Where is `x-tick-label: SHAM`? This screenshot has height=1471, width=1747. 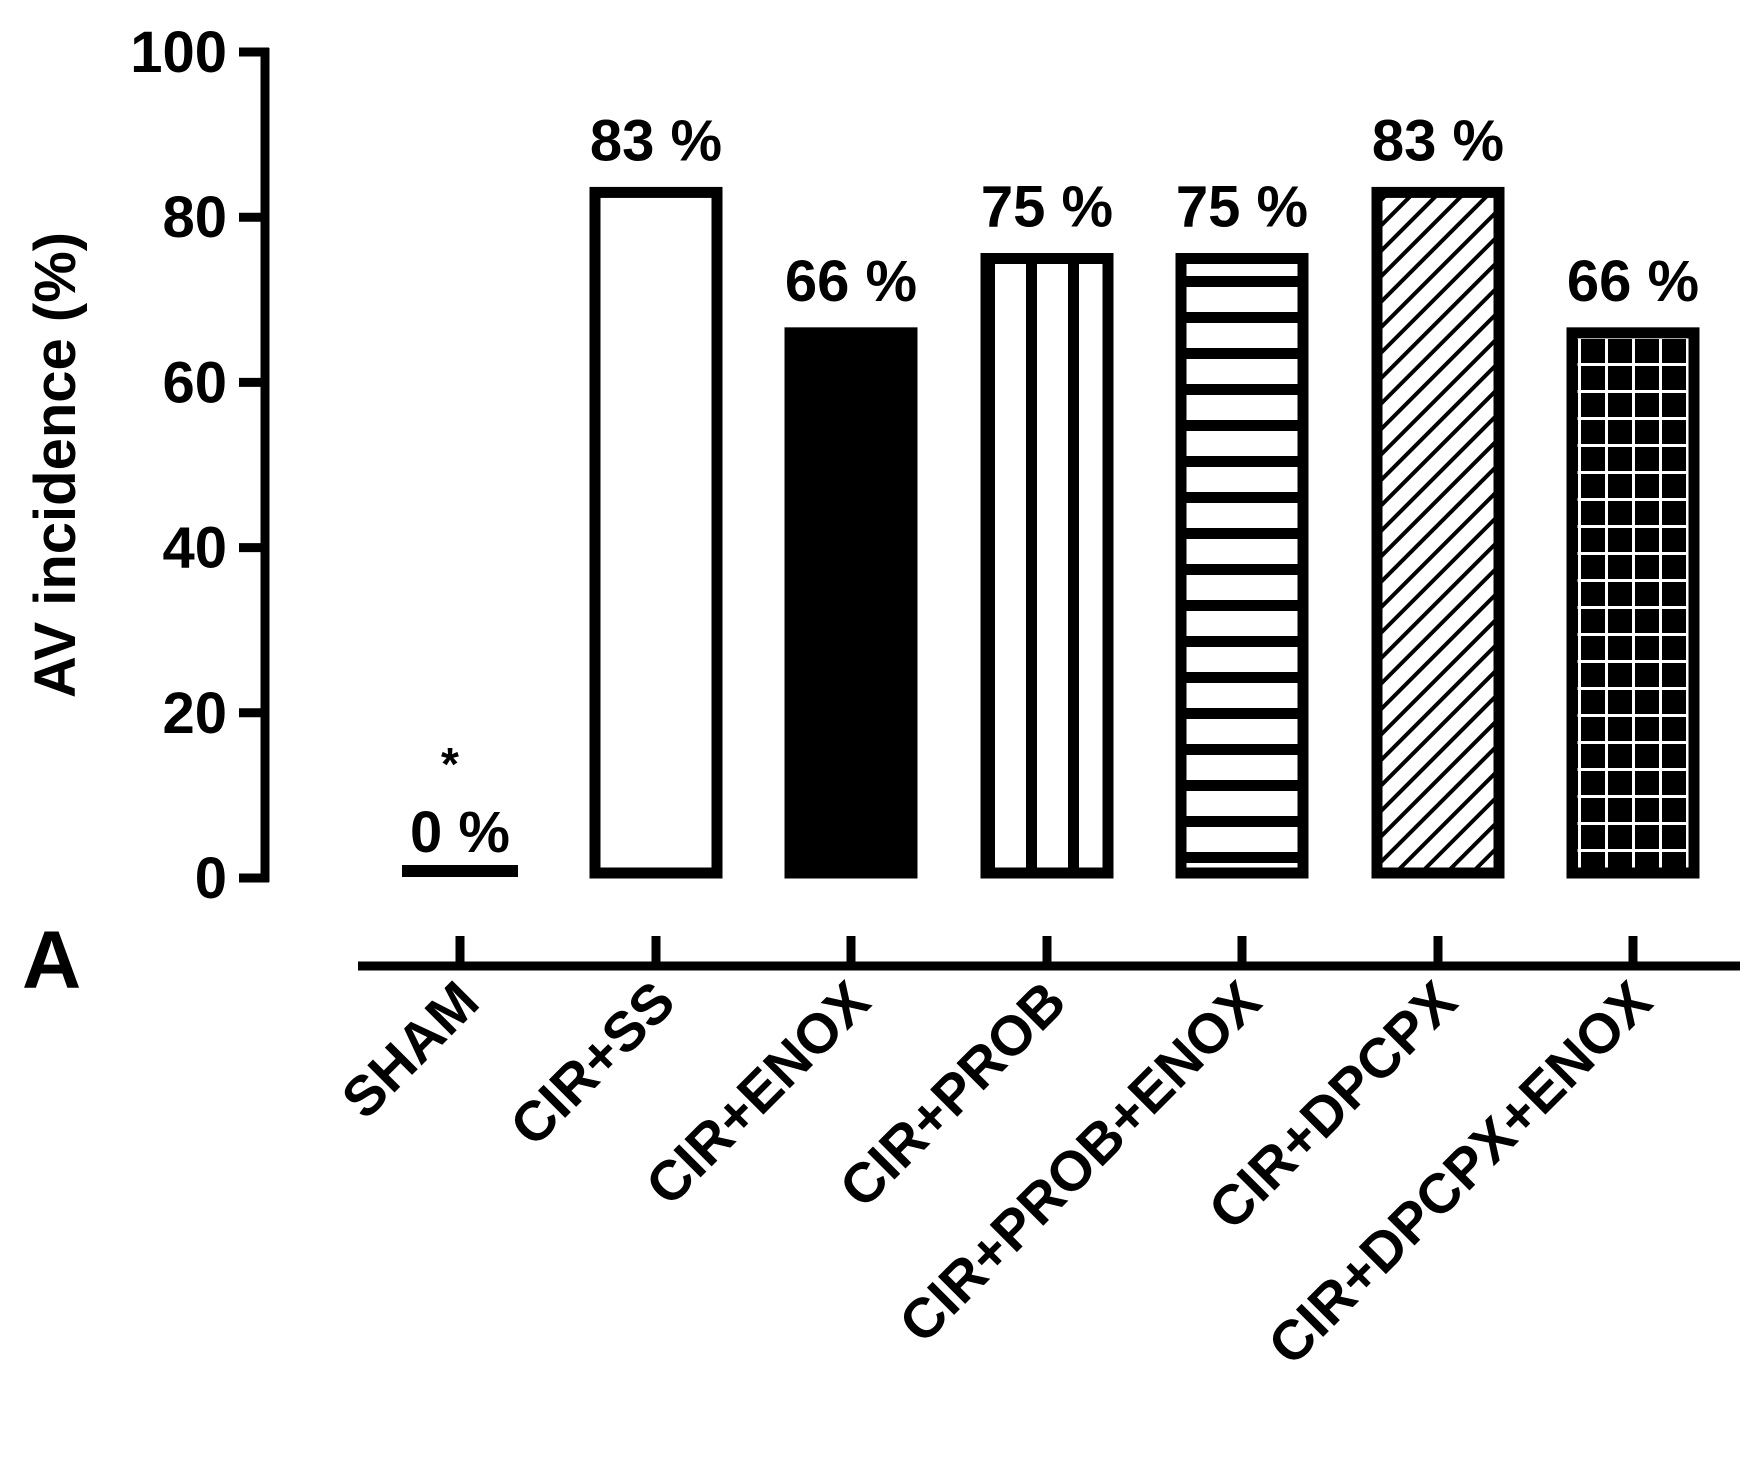
x-tick-label: SHAM is located at coordinates (409, 1049).